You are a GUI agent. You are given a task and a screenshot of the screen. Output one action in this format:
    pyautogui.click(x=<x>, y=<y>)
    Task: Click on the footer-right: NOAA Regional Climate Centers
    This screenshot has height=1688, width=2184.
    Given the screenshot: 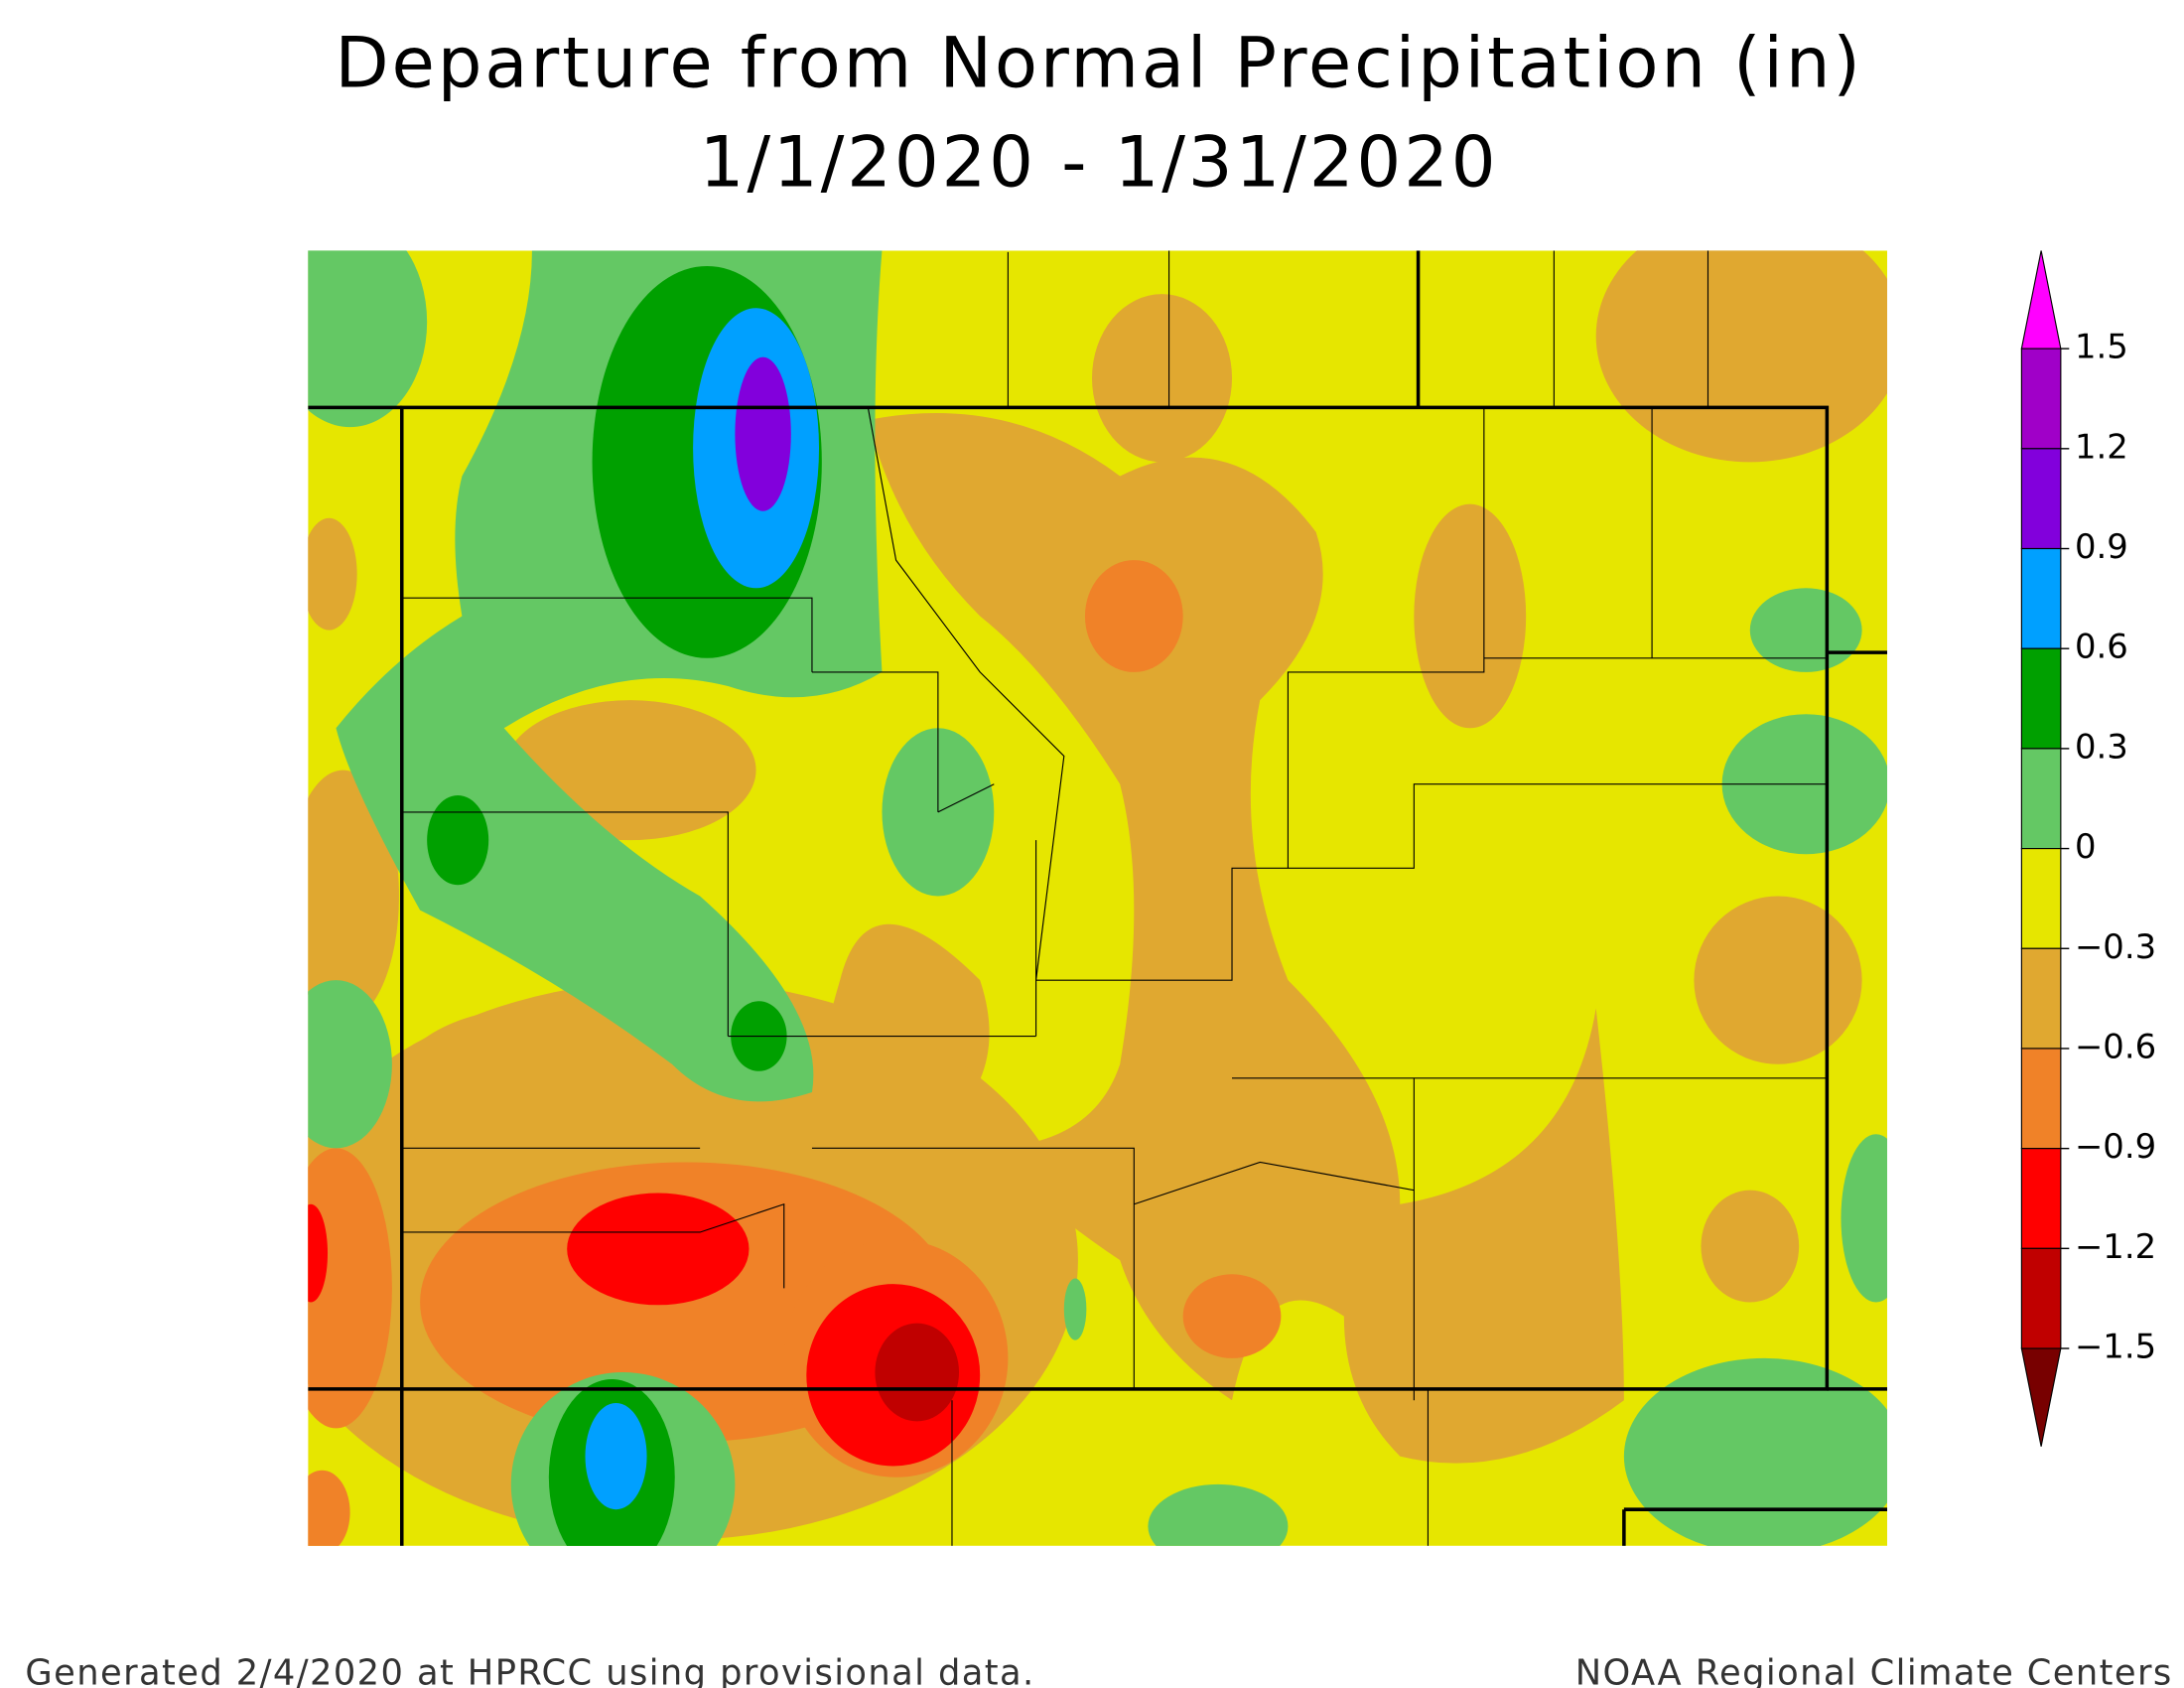 What is the action you would take?
    pyautogui.click(x=1874, y=1670)
    